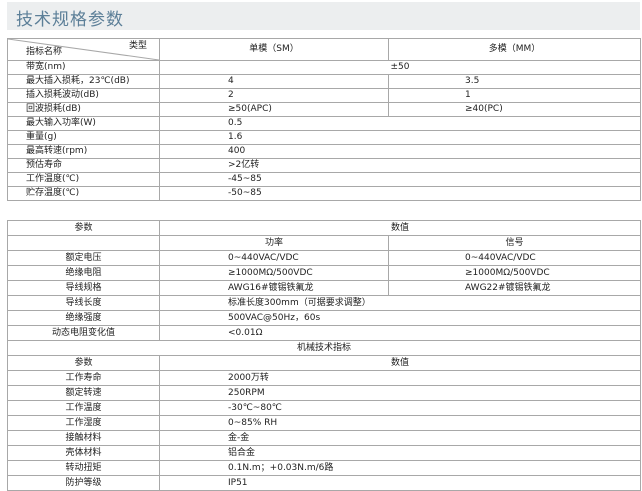  I want to click on table-cell: 0.1N.m；+0.03N.m/6路, so click(400, 468).